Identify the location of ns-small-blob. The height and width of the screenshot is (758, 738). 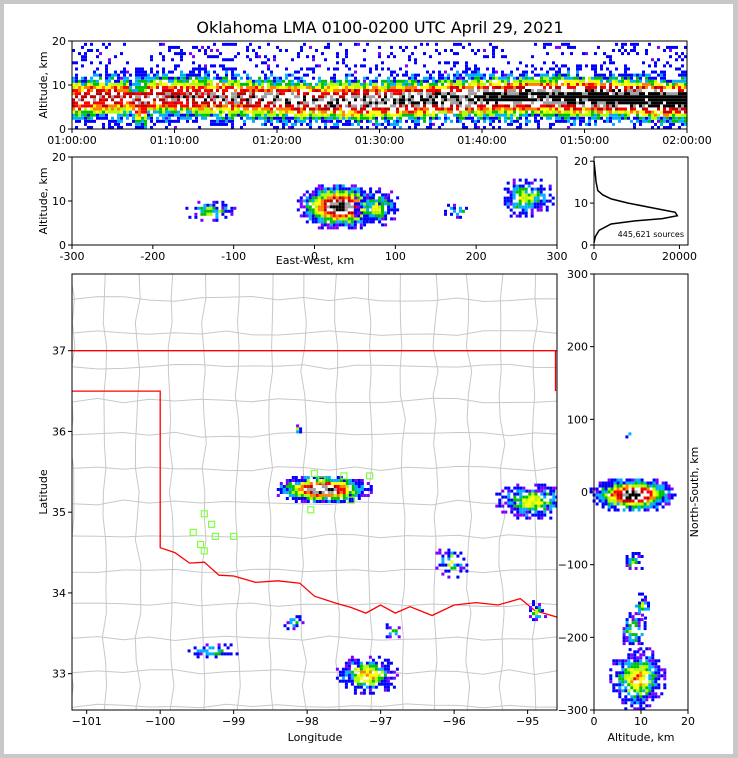
(642, 606).